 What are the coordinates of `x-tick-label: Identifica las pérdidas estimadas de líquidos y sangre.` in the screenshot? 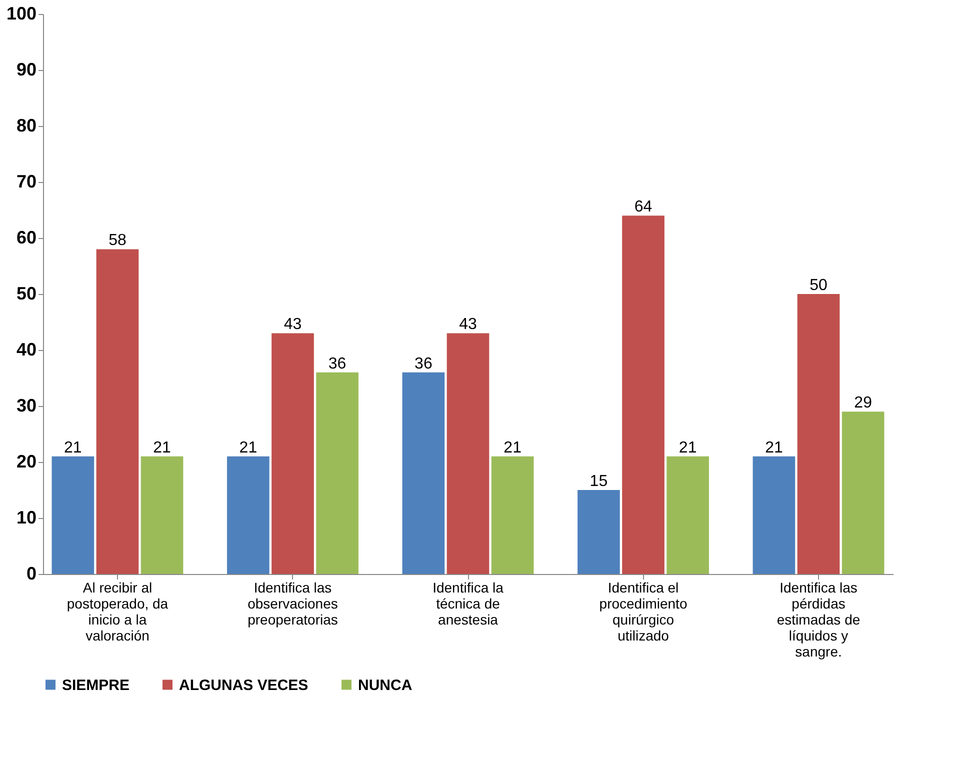 It's located at (818, 620).